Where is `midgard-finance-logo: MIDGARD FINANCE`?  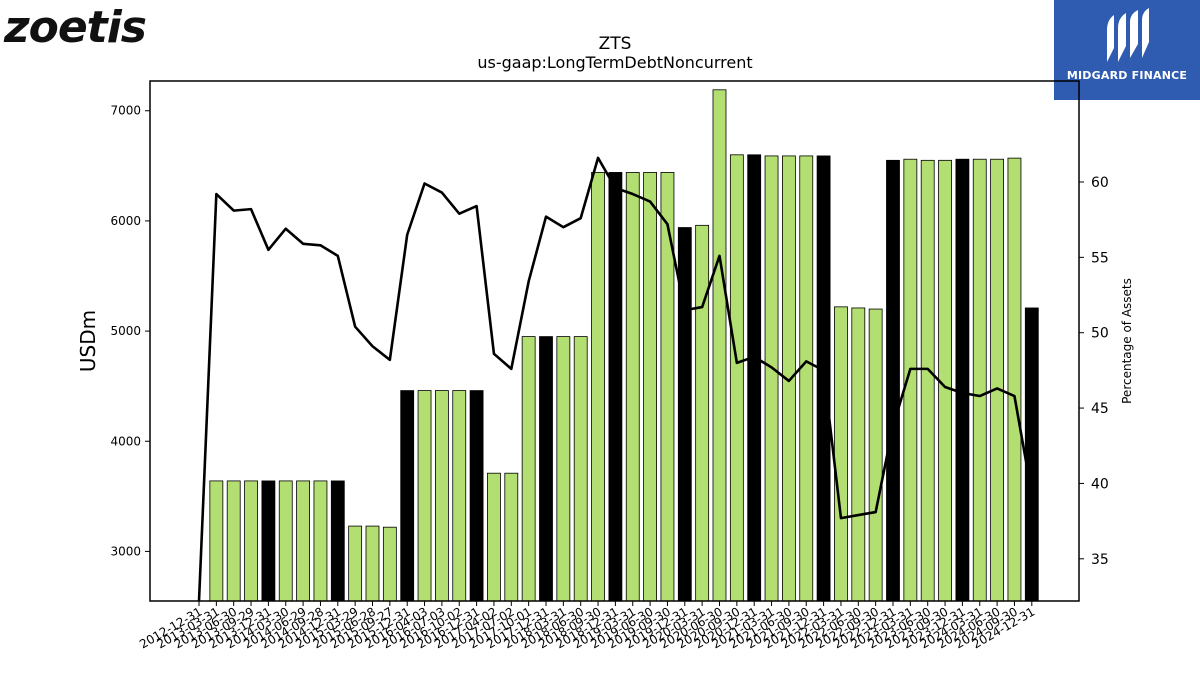
midgard-finance-logo: MIDGARD FINANCE is located at coordinates (1127, 50).